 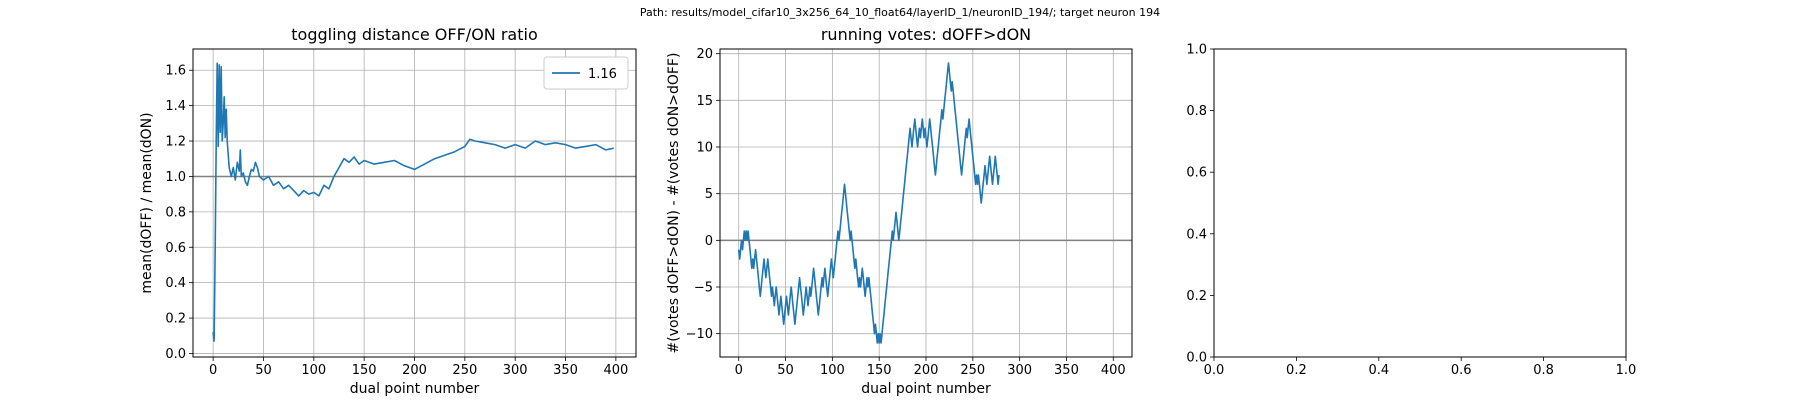 I want to click on votes-xtick-label-6: 300, so click(x=1019, y=370).